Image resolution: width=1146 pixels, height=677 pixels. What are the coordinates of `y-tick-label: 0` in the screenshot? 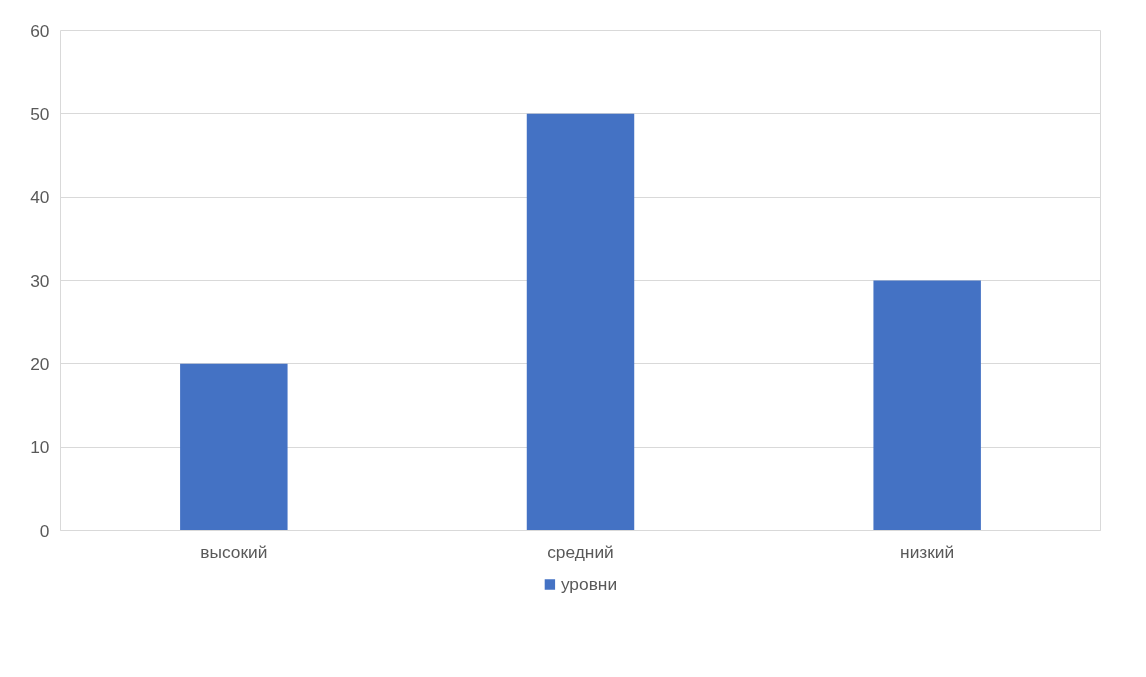 It's located at (44, 530).